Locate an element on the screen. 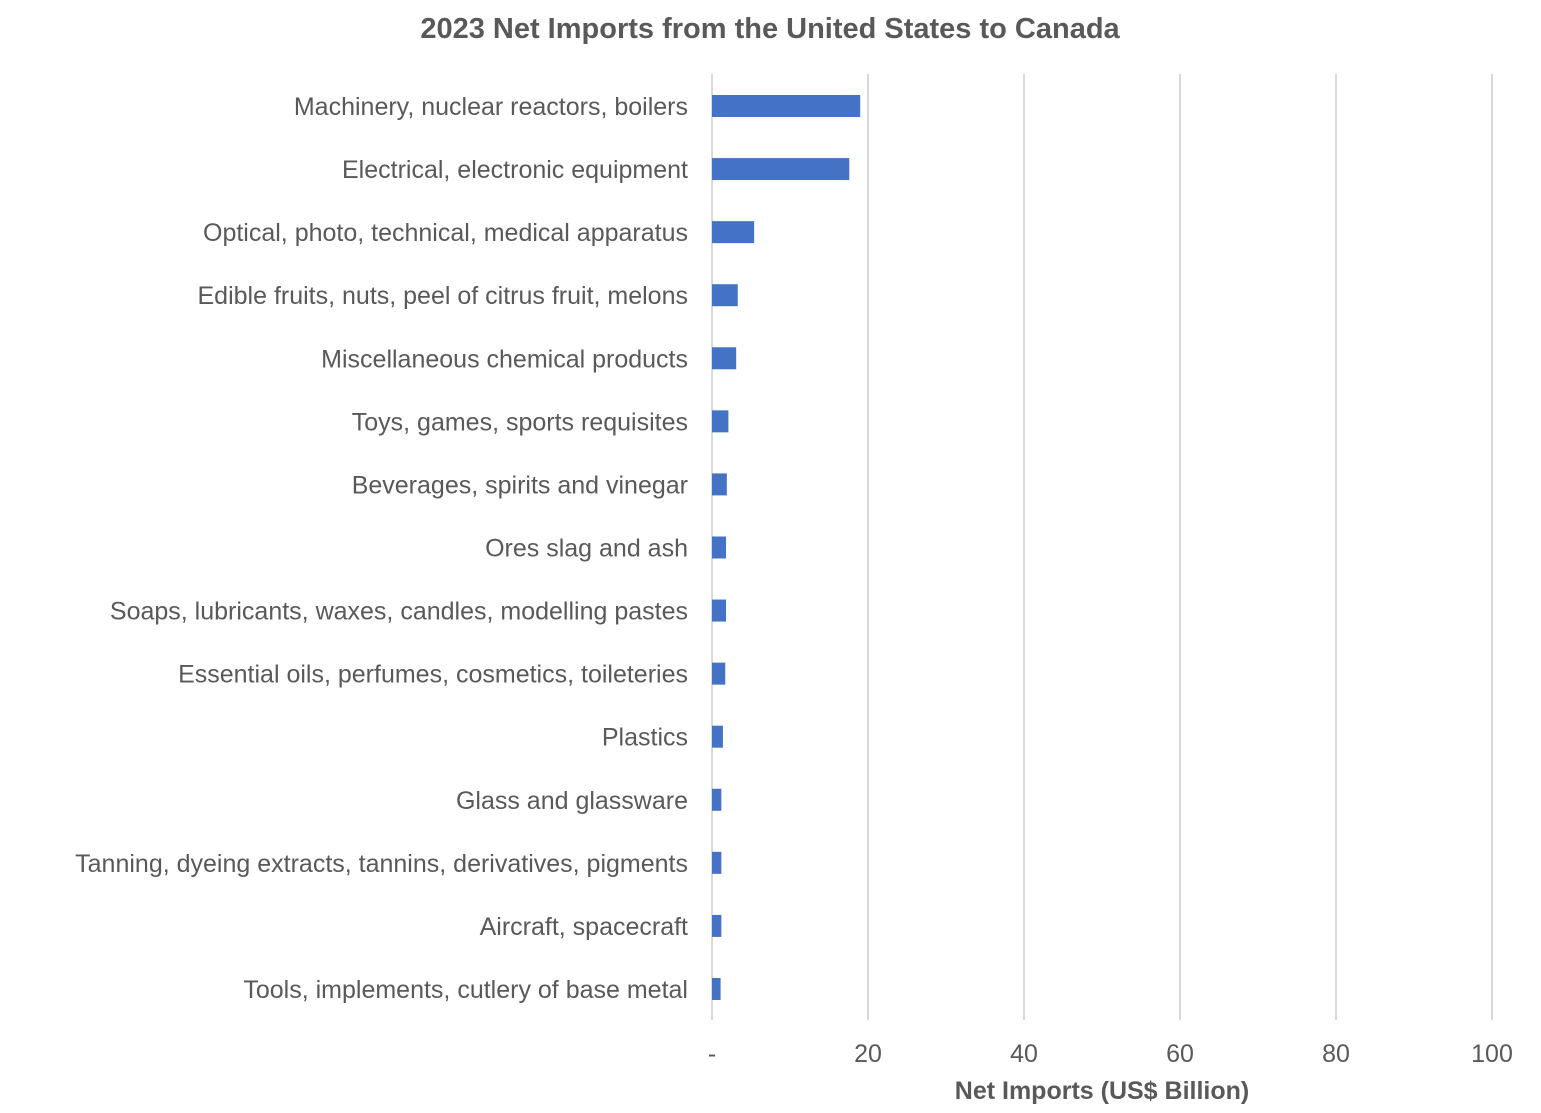 The width and height of the screenshot is (1541, 1113). category-label: Ores slag and ash is located at coordinates (586, 548).